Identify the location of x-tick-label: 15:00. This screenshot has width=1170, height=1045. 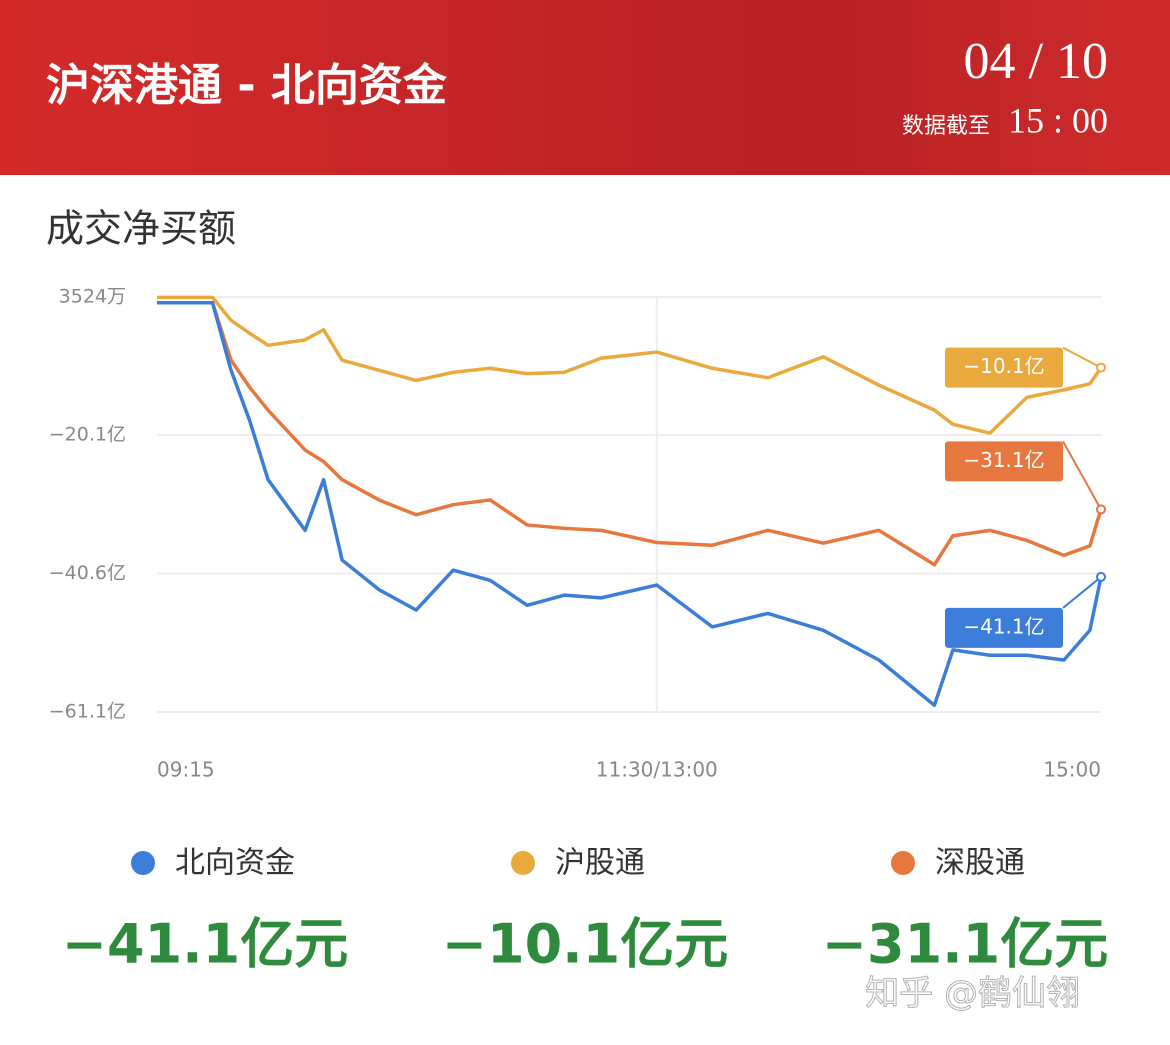
(1072, 770).